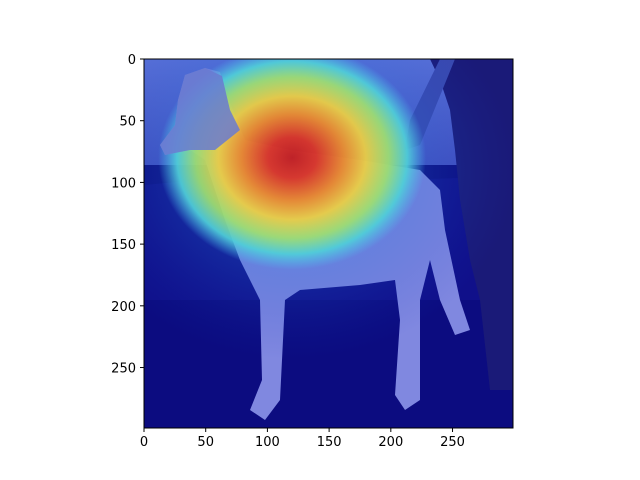  Describe the element at coordinates (127, 122) in the screenshot. I see `y-tick-label: 50` at that location.